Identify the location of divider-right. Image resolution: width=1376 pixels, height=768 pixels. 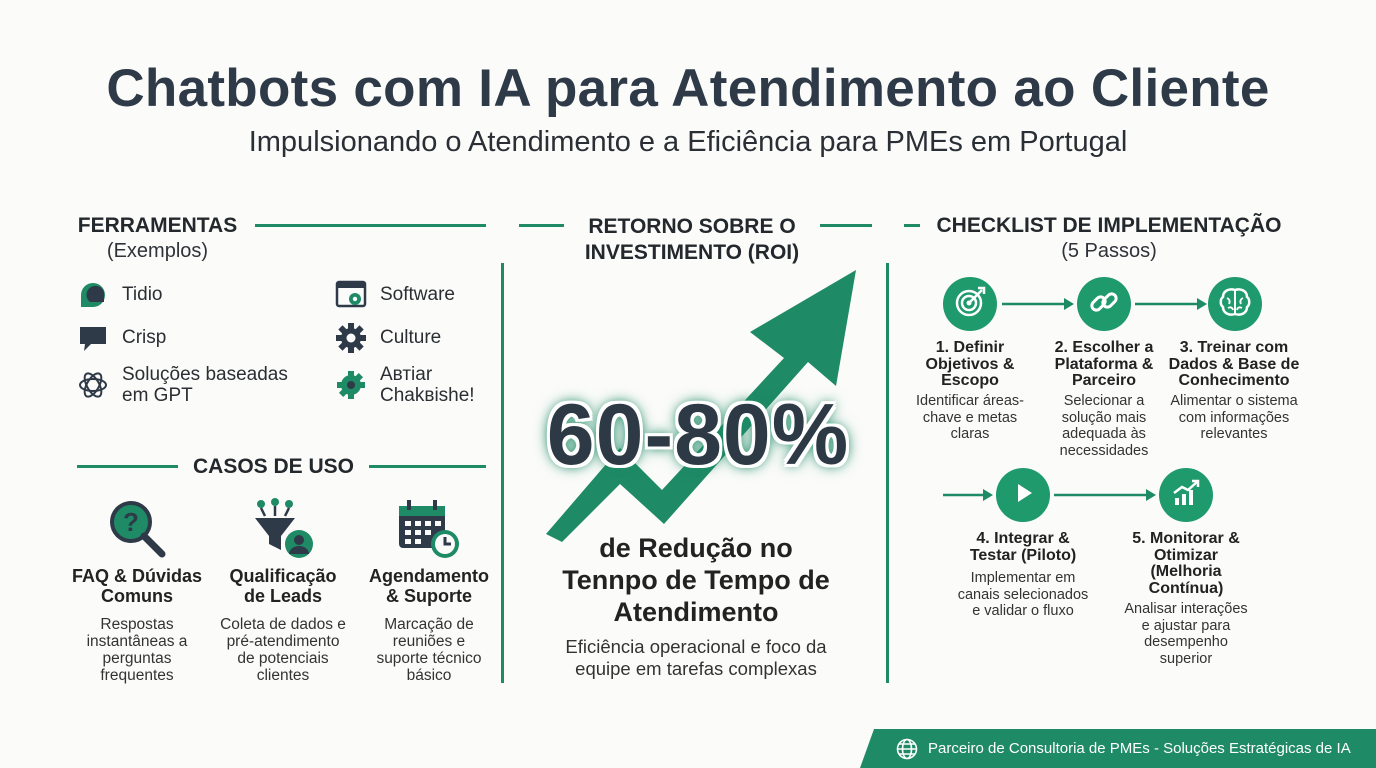
(887, 473).